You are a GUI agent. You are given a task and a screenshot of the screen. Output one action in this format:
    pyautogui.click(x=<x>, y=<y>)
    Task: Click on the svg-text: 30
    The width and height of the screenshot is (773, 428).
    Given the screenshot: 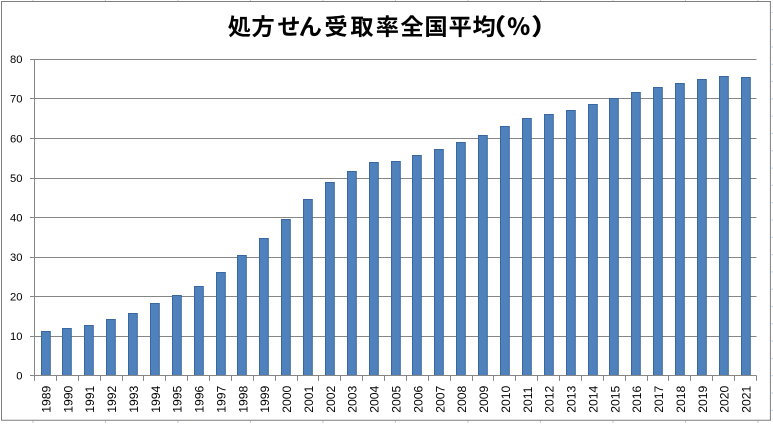 What is the action you would take?
    pyautogui.click(x=16, y=258)
    